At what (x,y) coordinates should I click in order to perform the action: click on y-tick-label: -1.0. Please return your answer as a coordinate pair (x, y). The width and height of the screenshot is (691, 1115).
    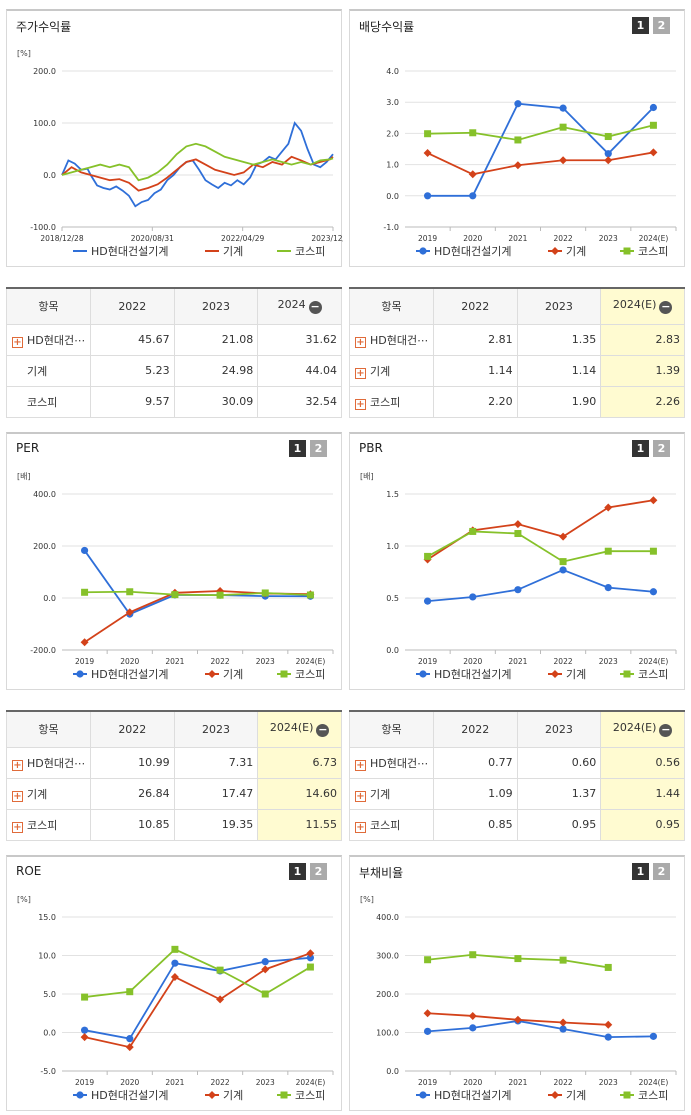
    Looking at the image, I should click on (391, 227).